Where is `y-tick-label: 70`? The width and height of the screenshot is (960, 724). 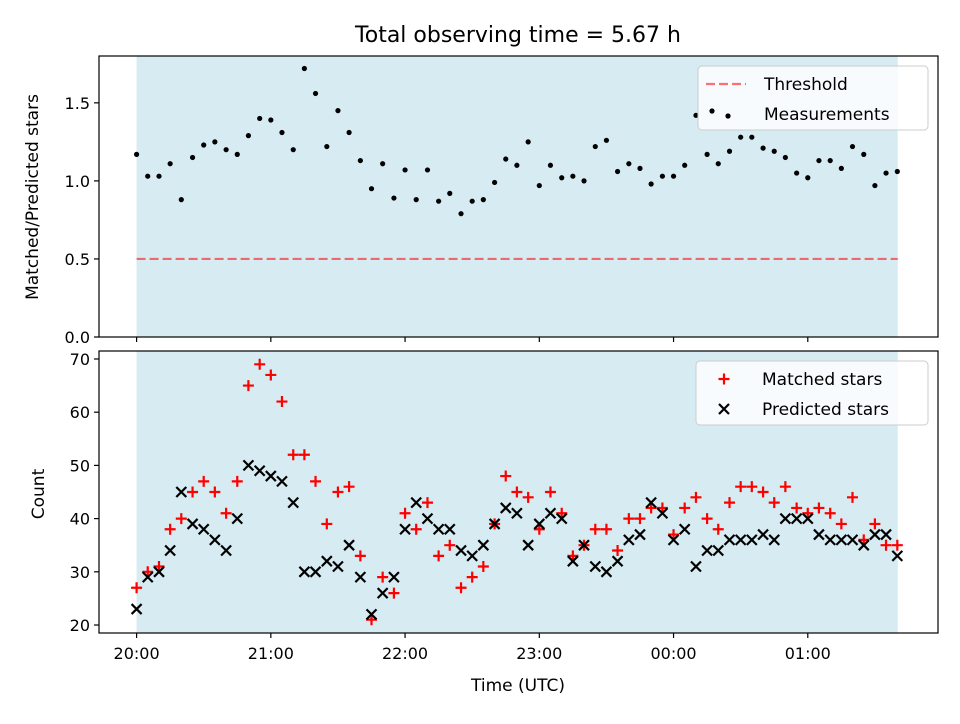 y-tick-label: 70 is located at coordinates (80, 359).